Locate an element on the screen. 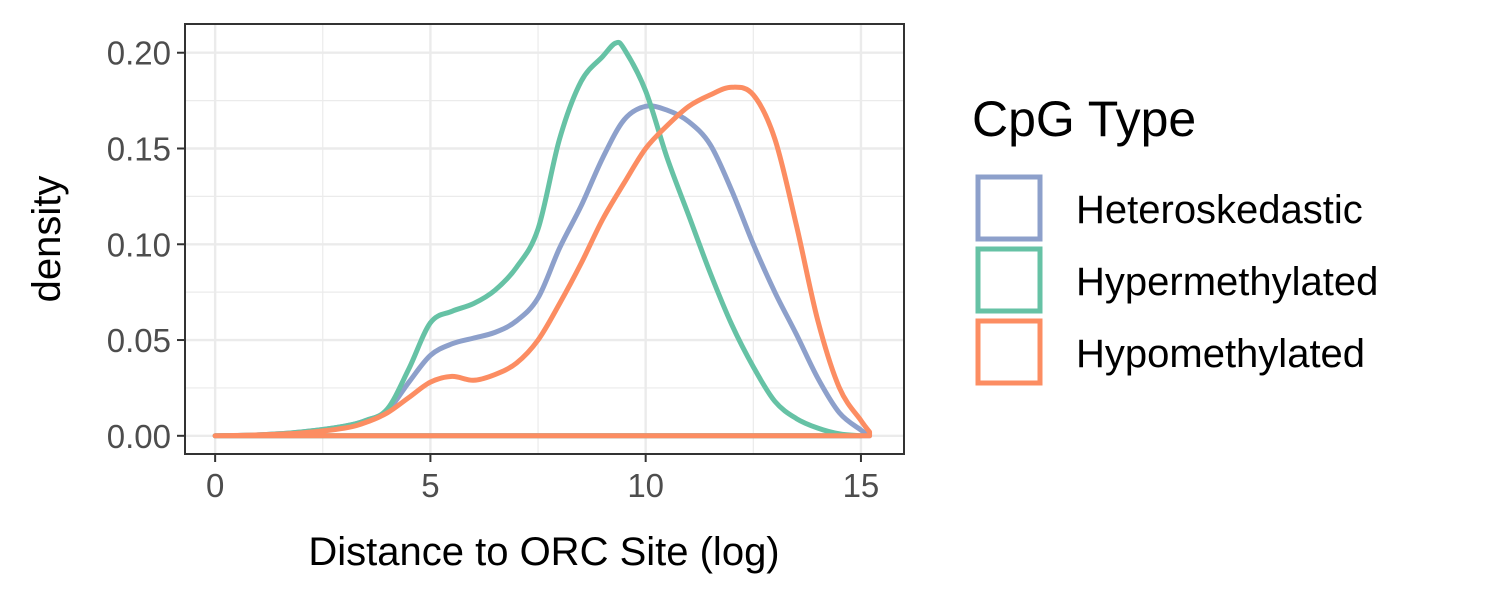 This screenshot has width=1500, height=600. legend-key-hypomethylated is located at coordinates (1009, 352).